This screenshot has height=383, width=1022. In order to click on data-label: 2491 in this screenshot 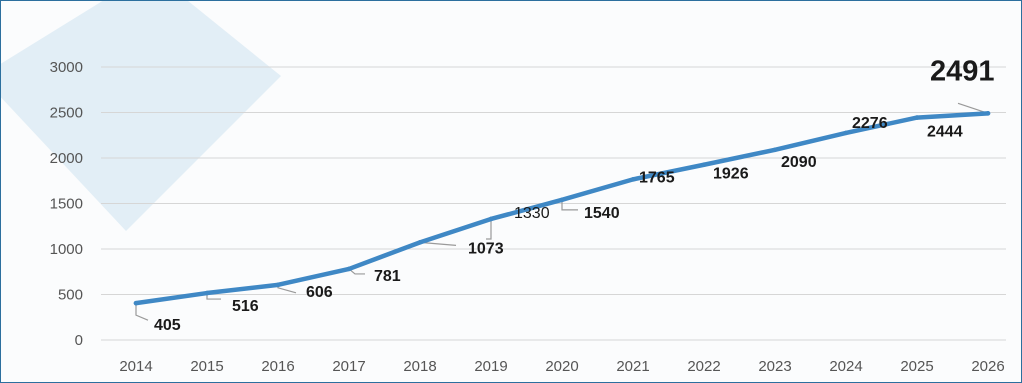, I will do `click(962, 71)`.